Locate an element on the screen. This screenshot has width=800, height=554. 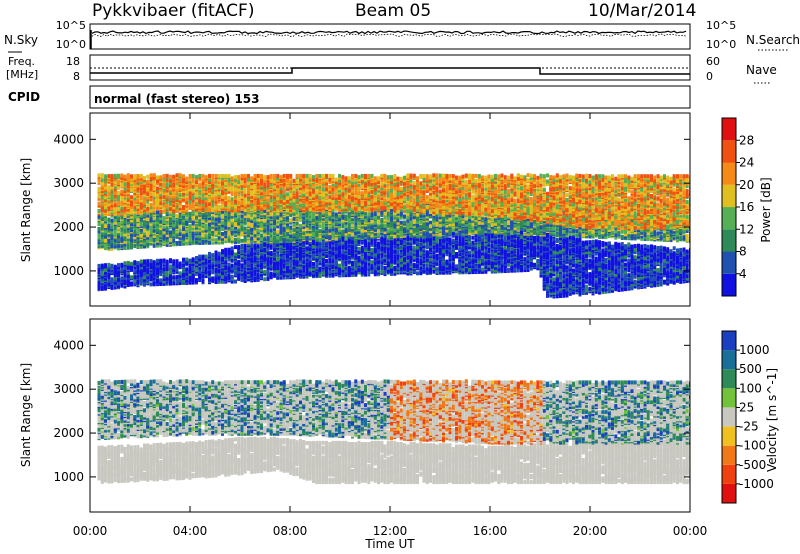
freq-tick-bottom: 8 is located at coordinates (76, 76).